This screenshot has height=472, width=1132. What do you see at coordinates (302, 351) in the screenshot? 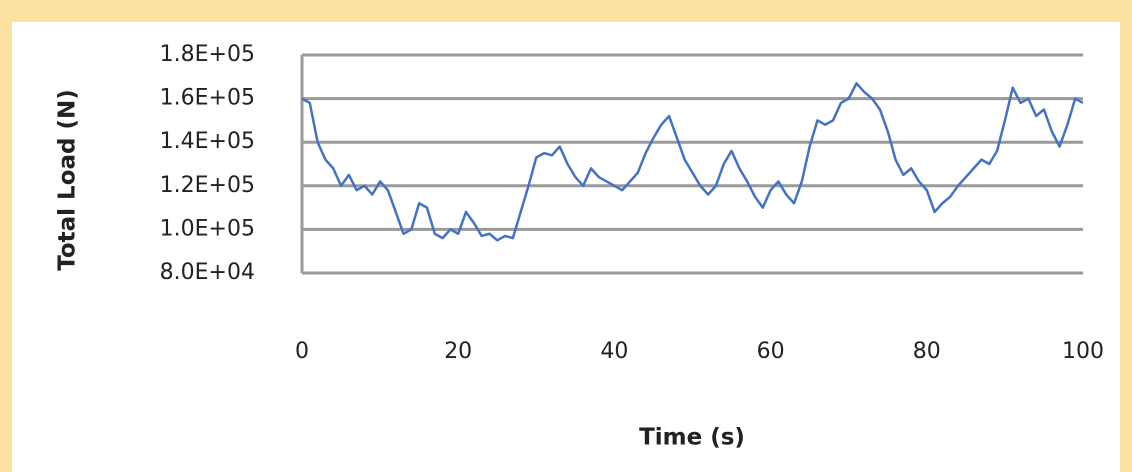
I see `x-tick-label: 0` at bounding box center [302, 351].